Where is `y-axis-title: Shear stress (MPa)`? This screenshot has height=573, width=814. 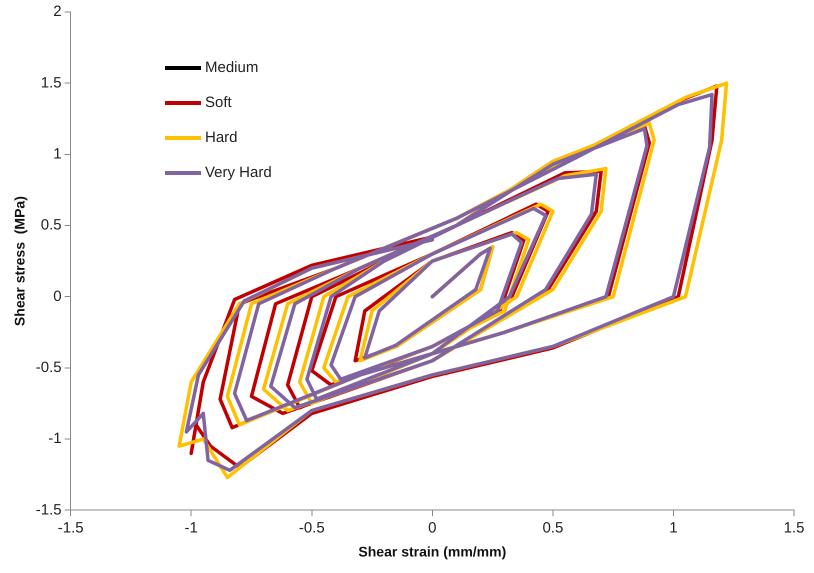 y-axis-title: Shear stress (MPa) is located at coordinates (19, 261).